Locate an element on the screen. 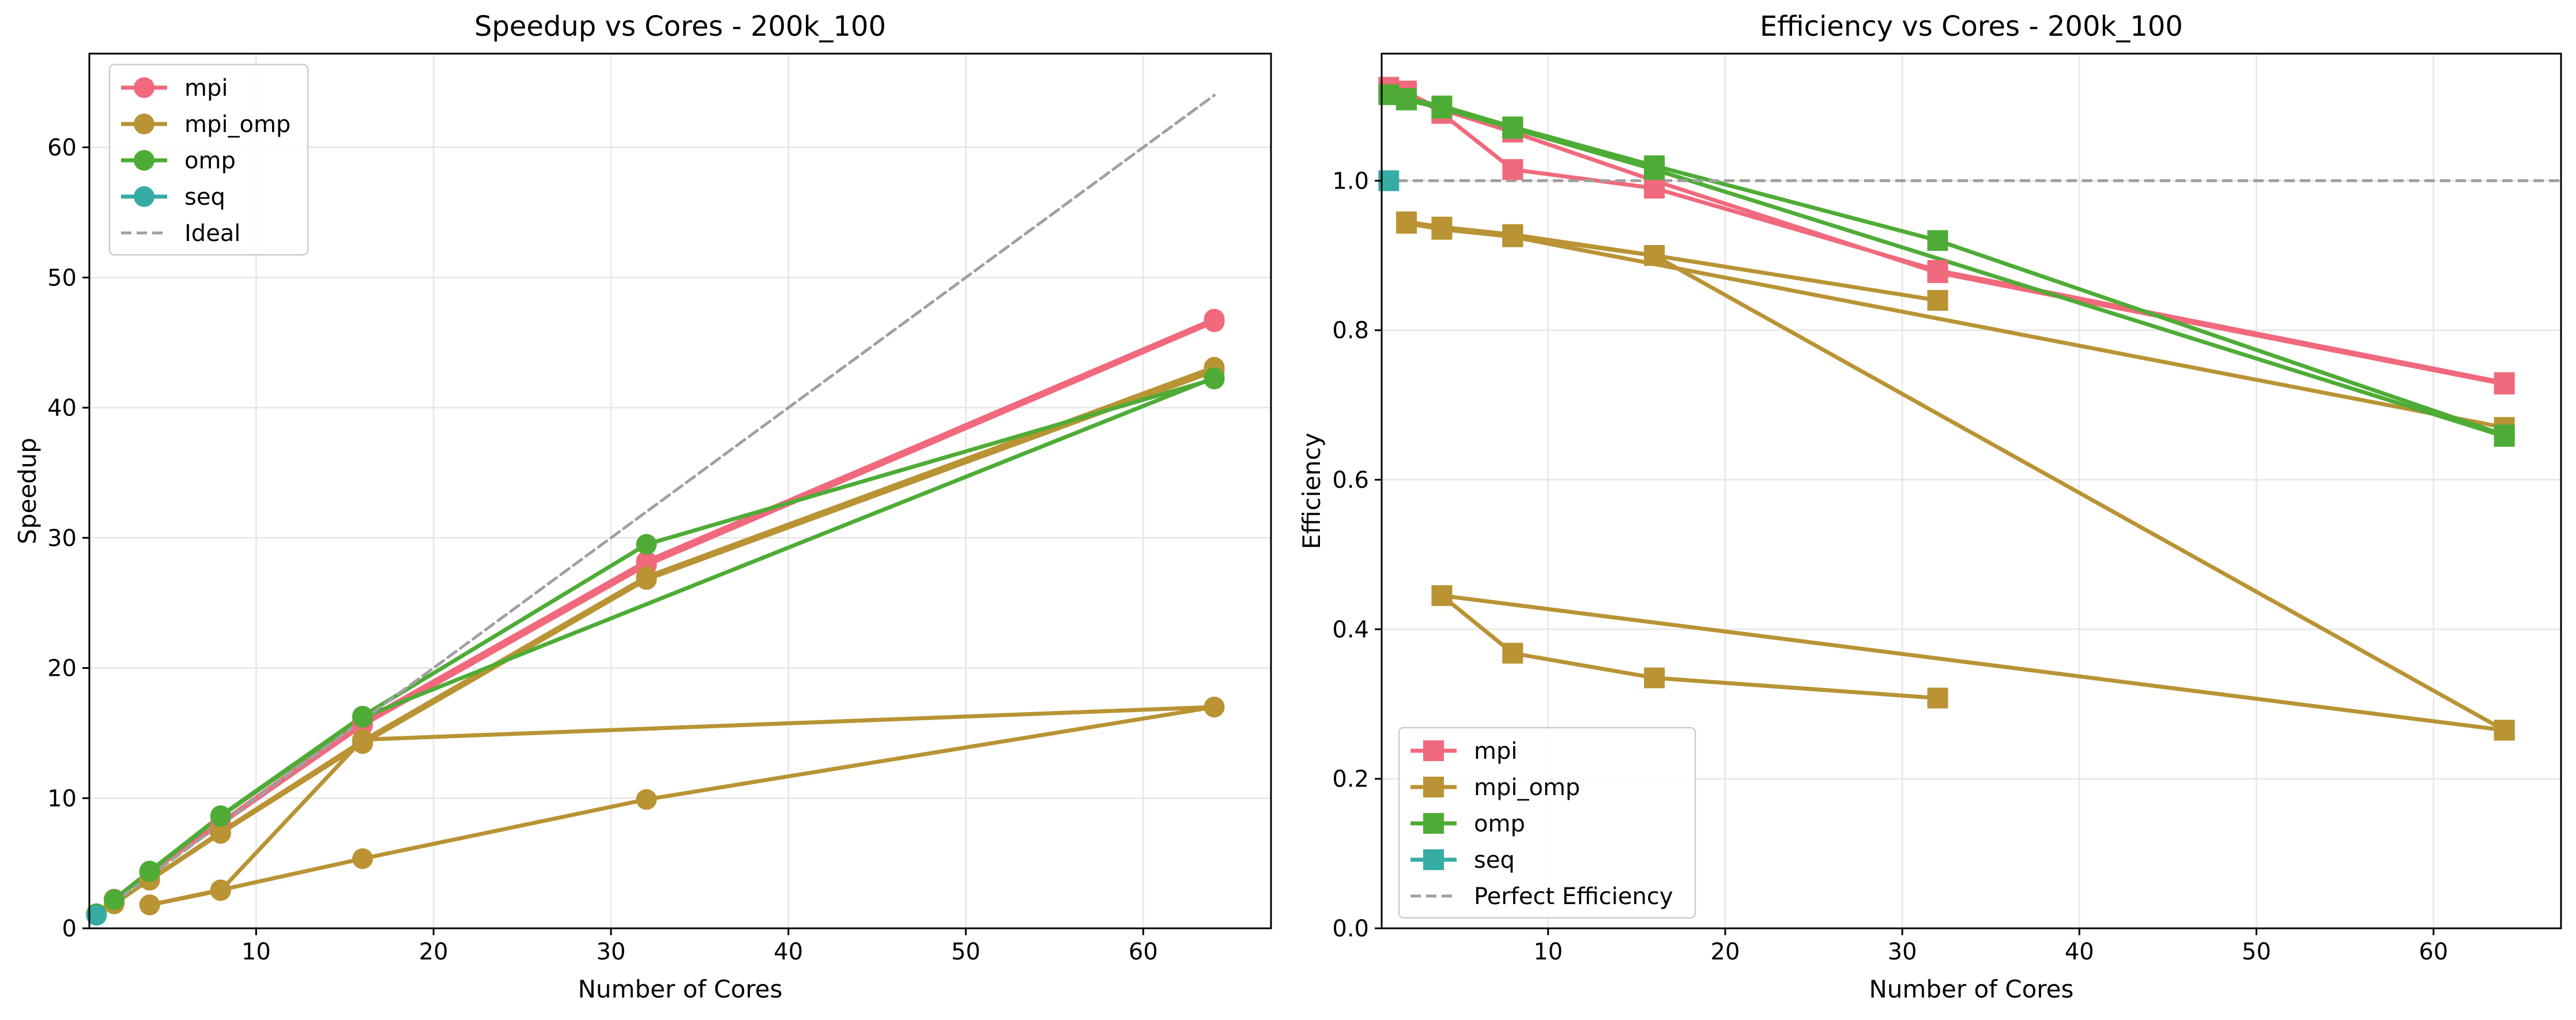 The image size is (2576, 1020). y-axis-label: Efficiency is located at coordinates (1312, 490).